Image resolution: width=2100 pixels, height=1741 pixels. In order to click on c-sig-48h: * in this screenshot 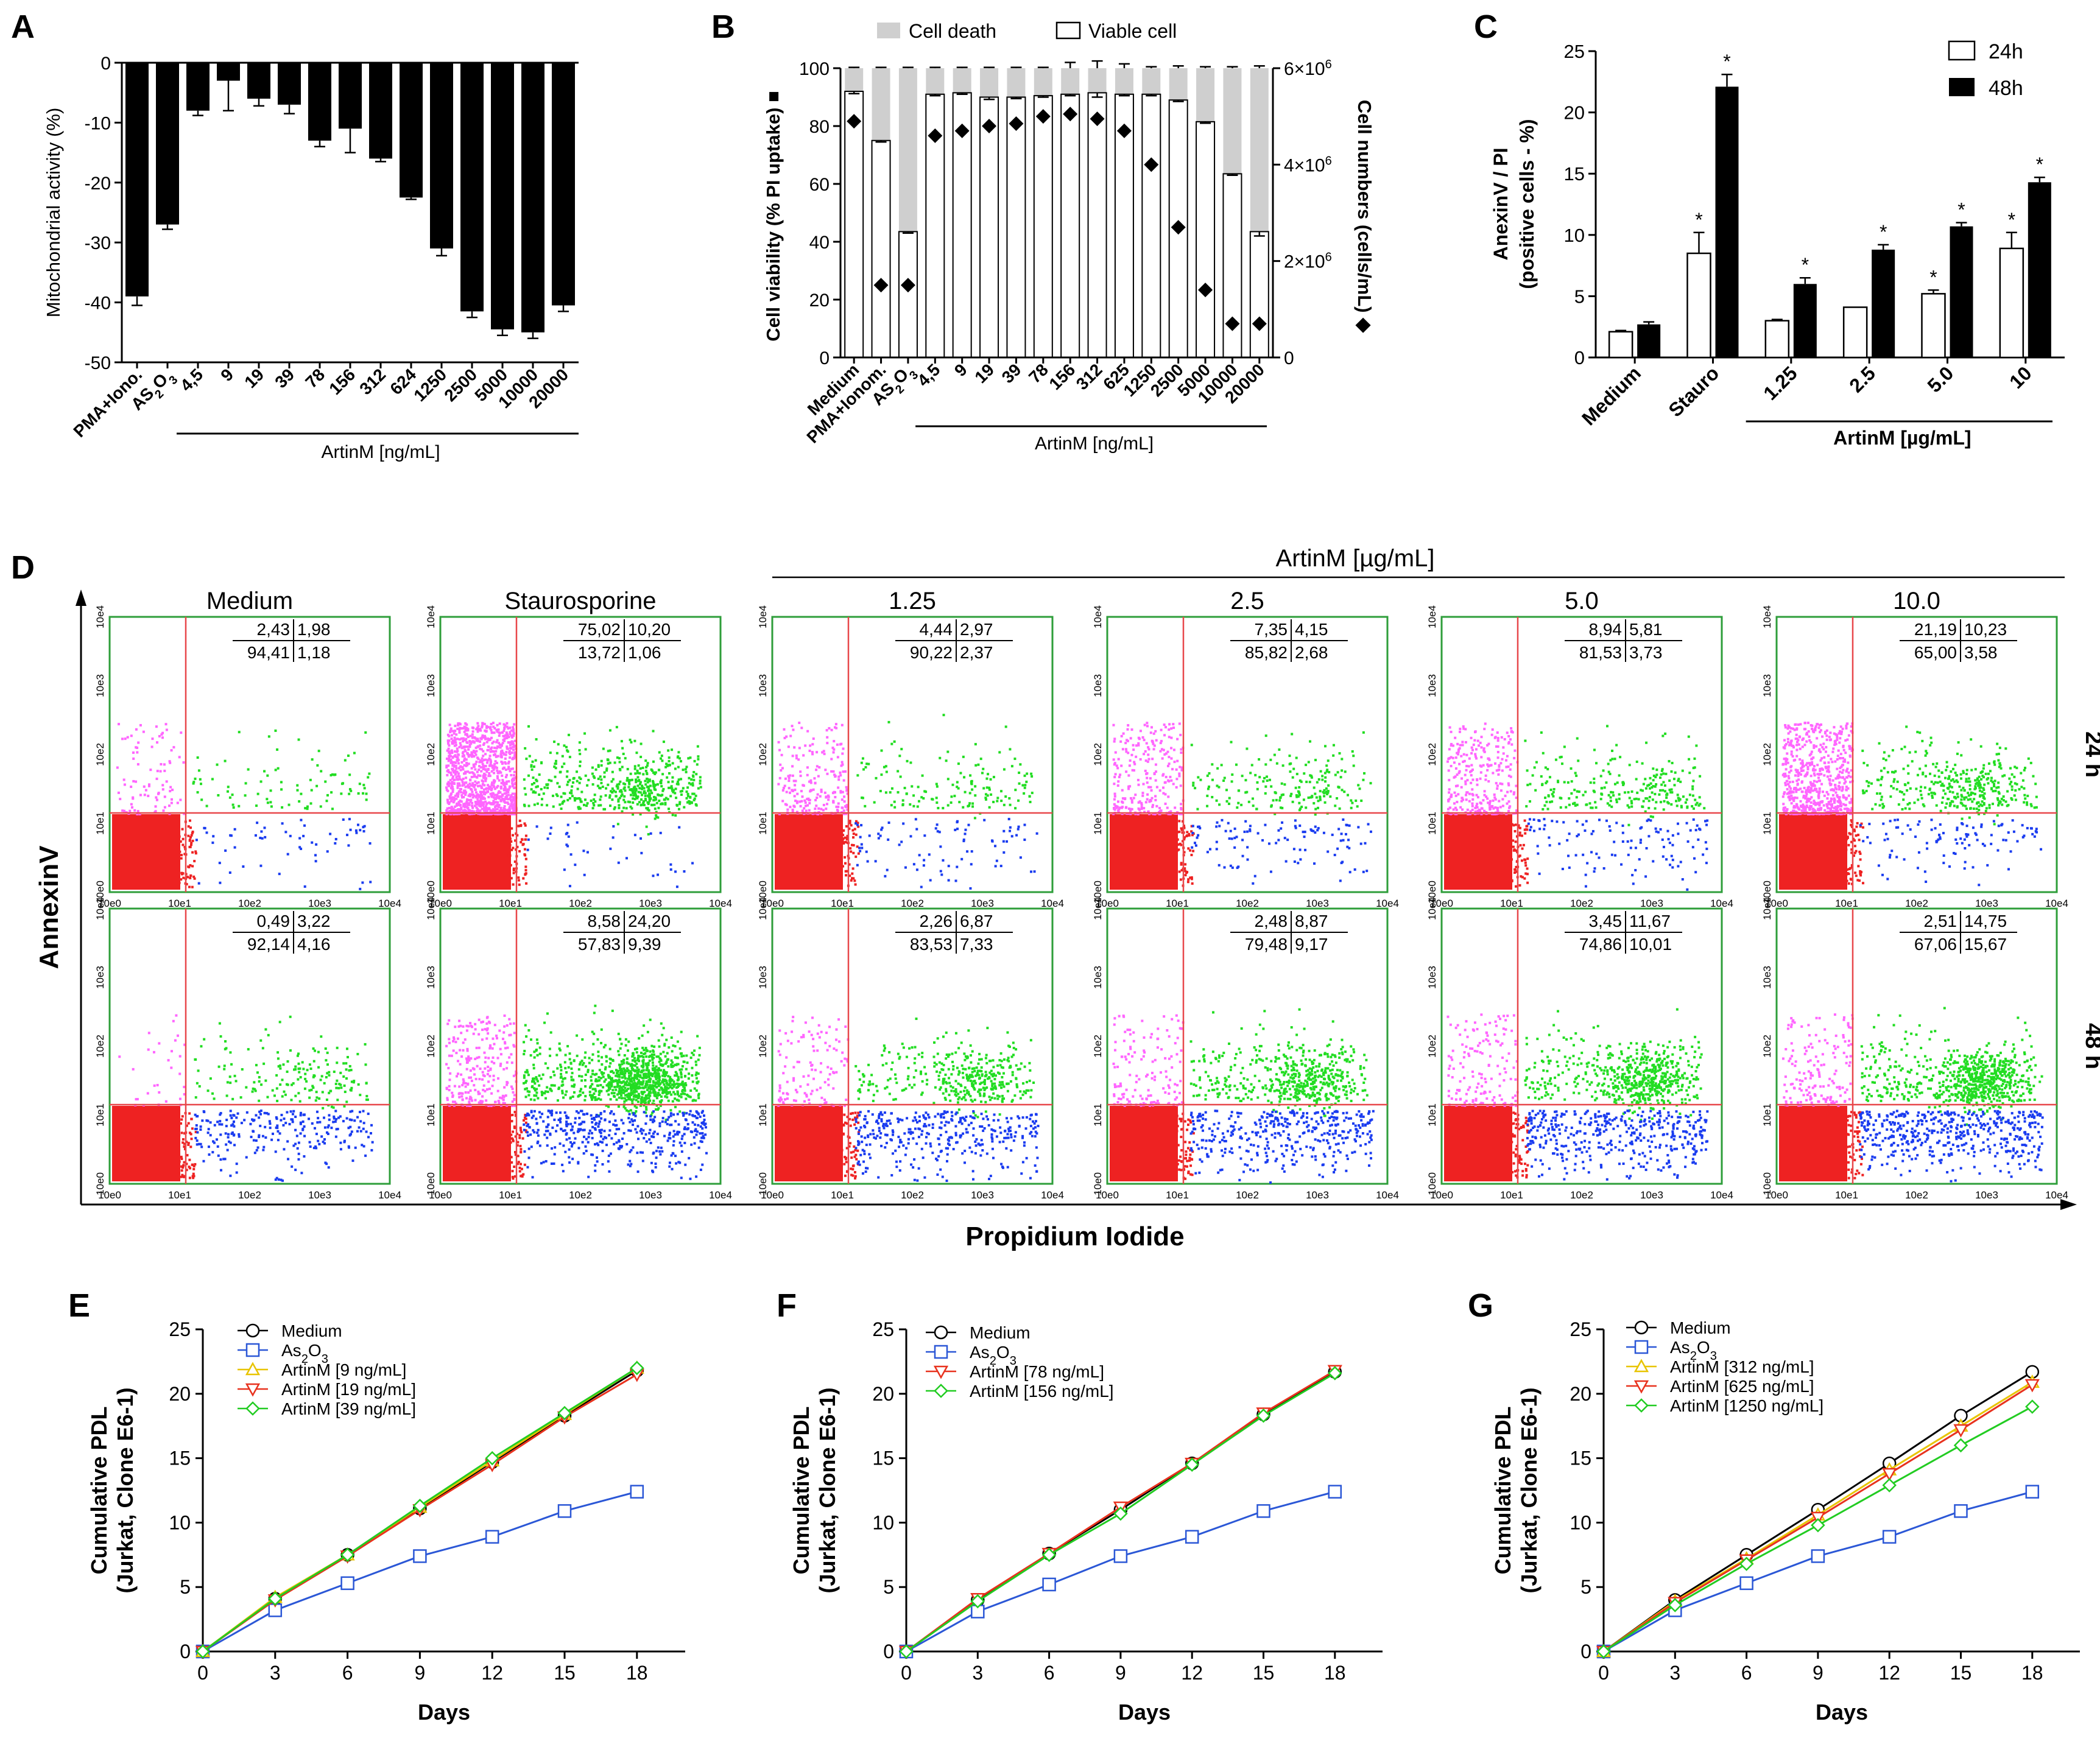, I will do `click(1961, 210)`.